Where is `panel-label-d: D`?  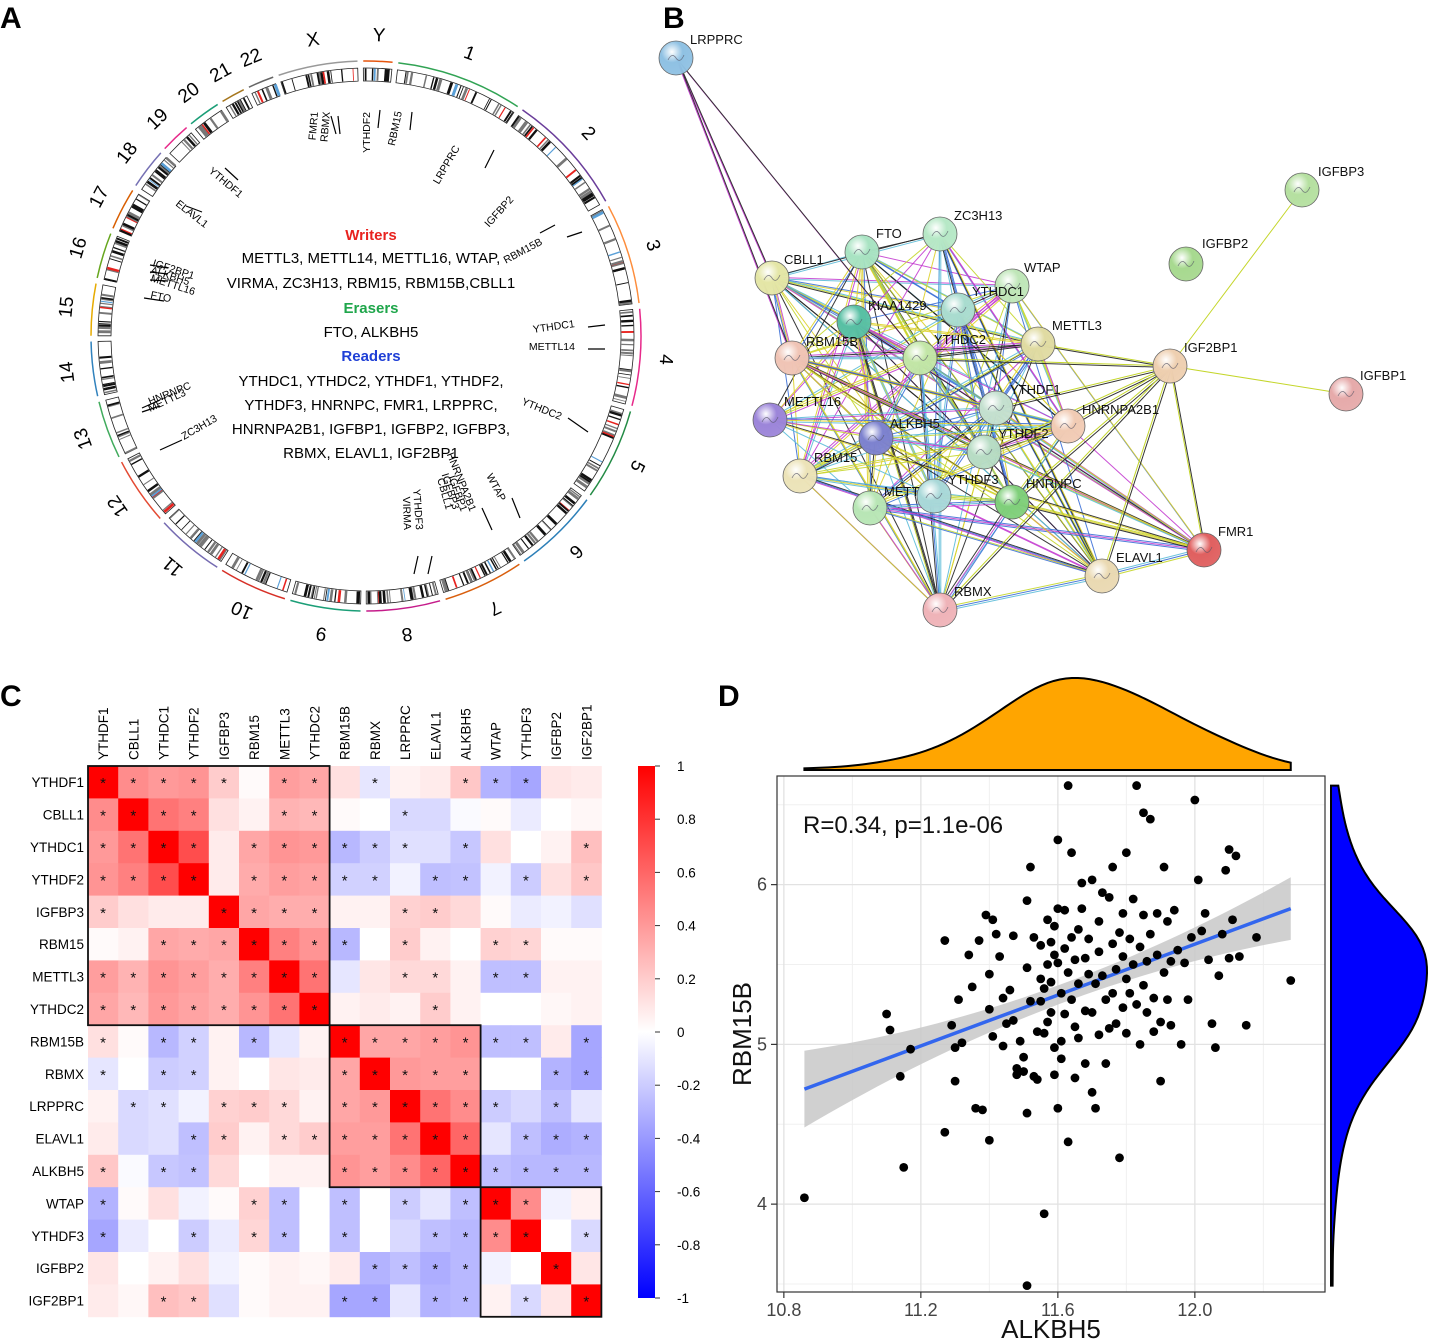 panel-label-d: D is located at coordinates (729, 696).